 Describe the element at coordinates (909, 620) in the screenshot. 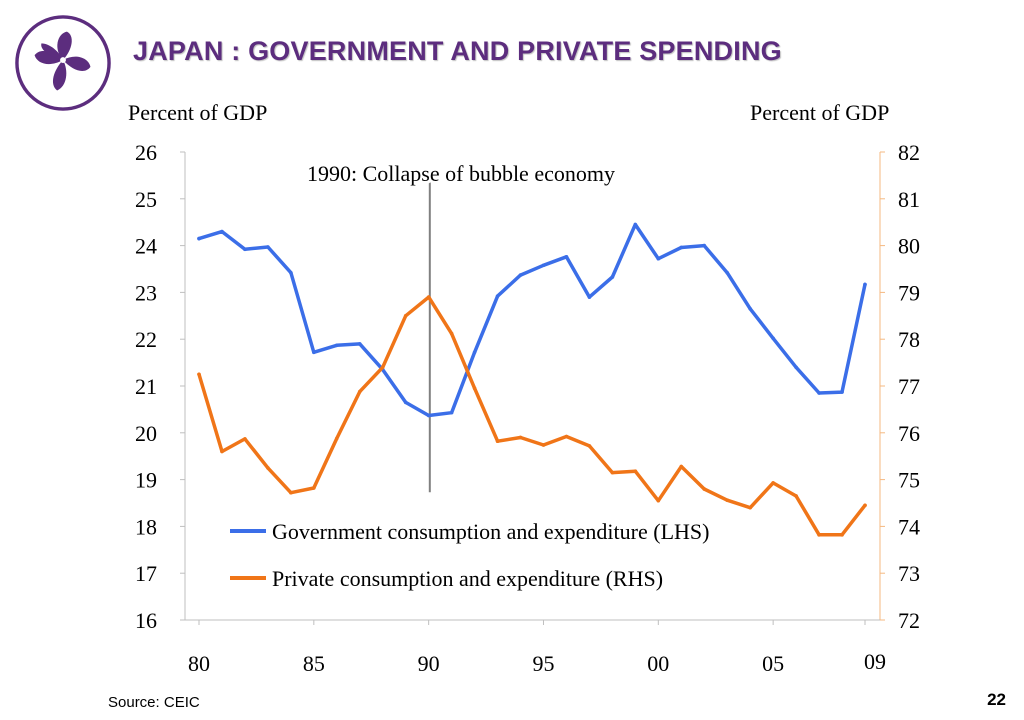

I see `right-tick-label: 72` at that location.